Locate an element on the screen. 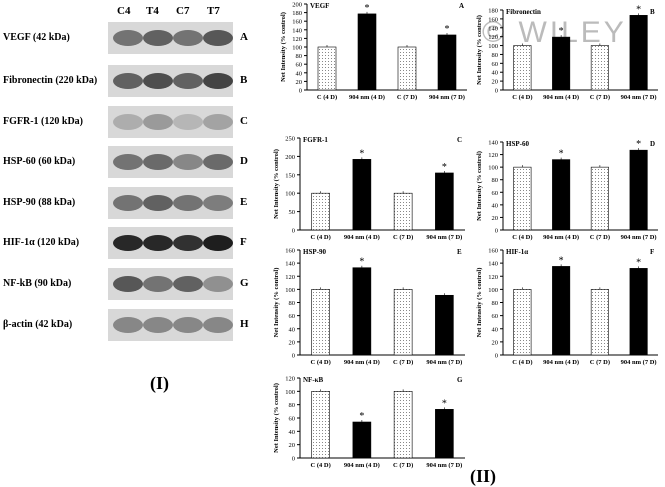 Image resolution: width=665 pixels, height=487 pixels. blot-panel-letter: G is located at coordinates (244, 283).